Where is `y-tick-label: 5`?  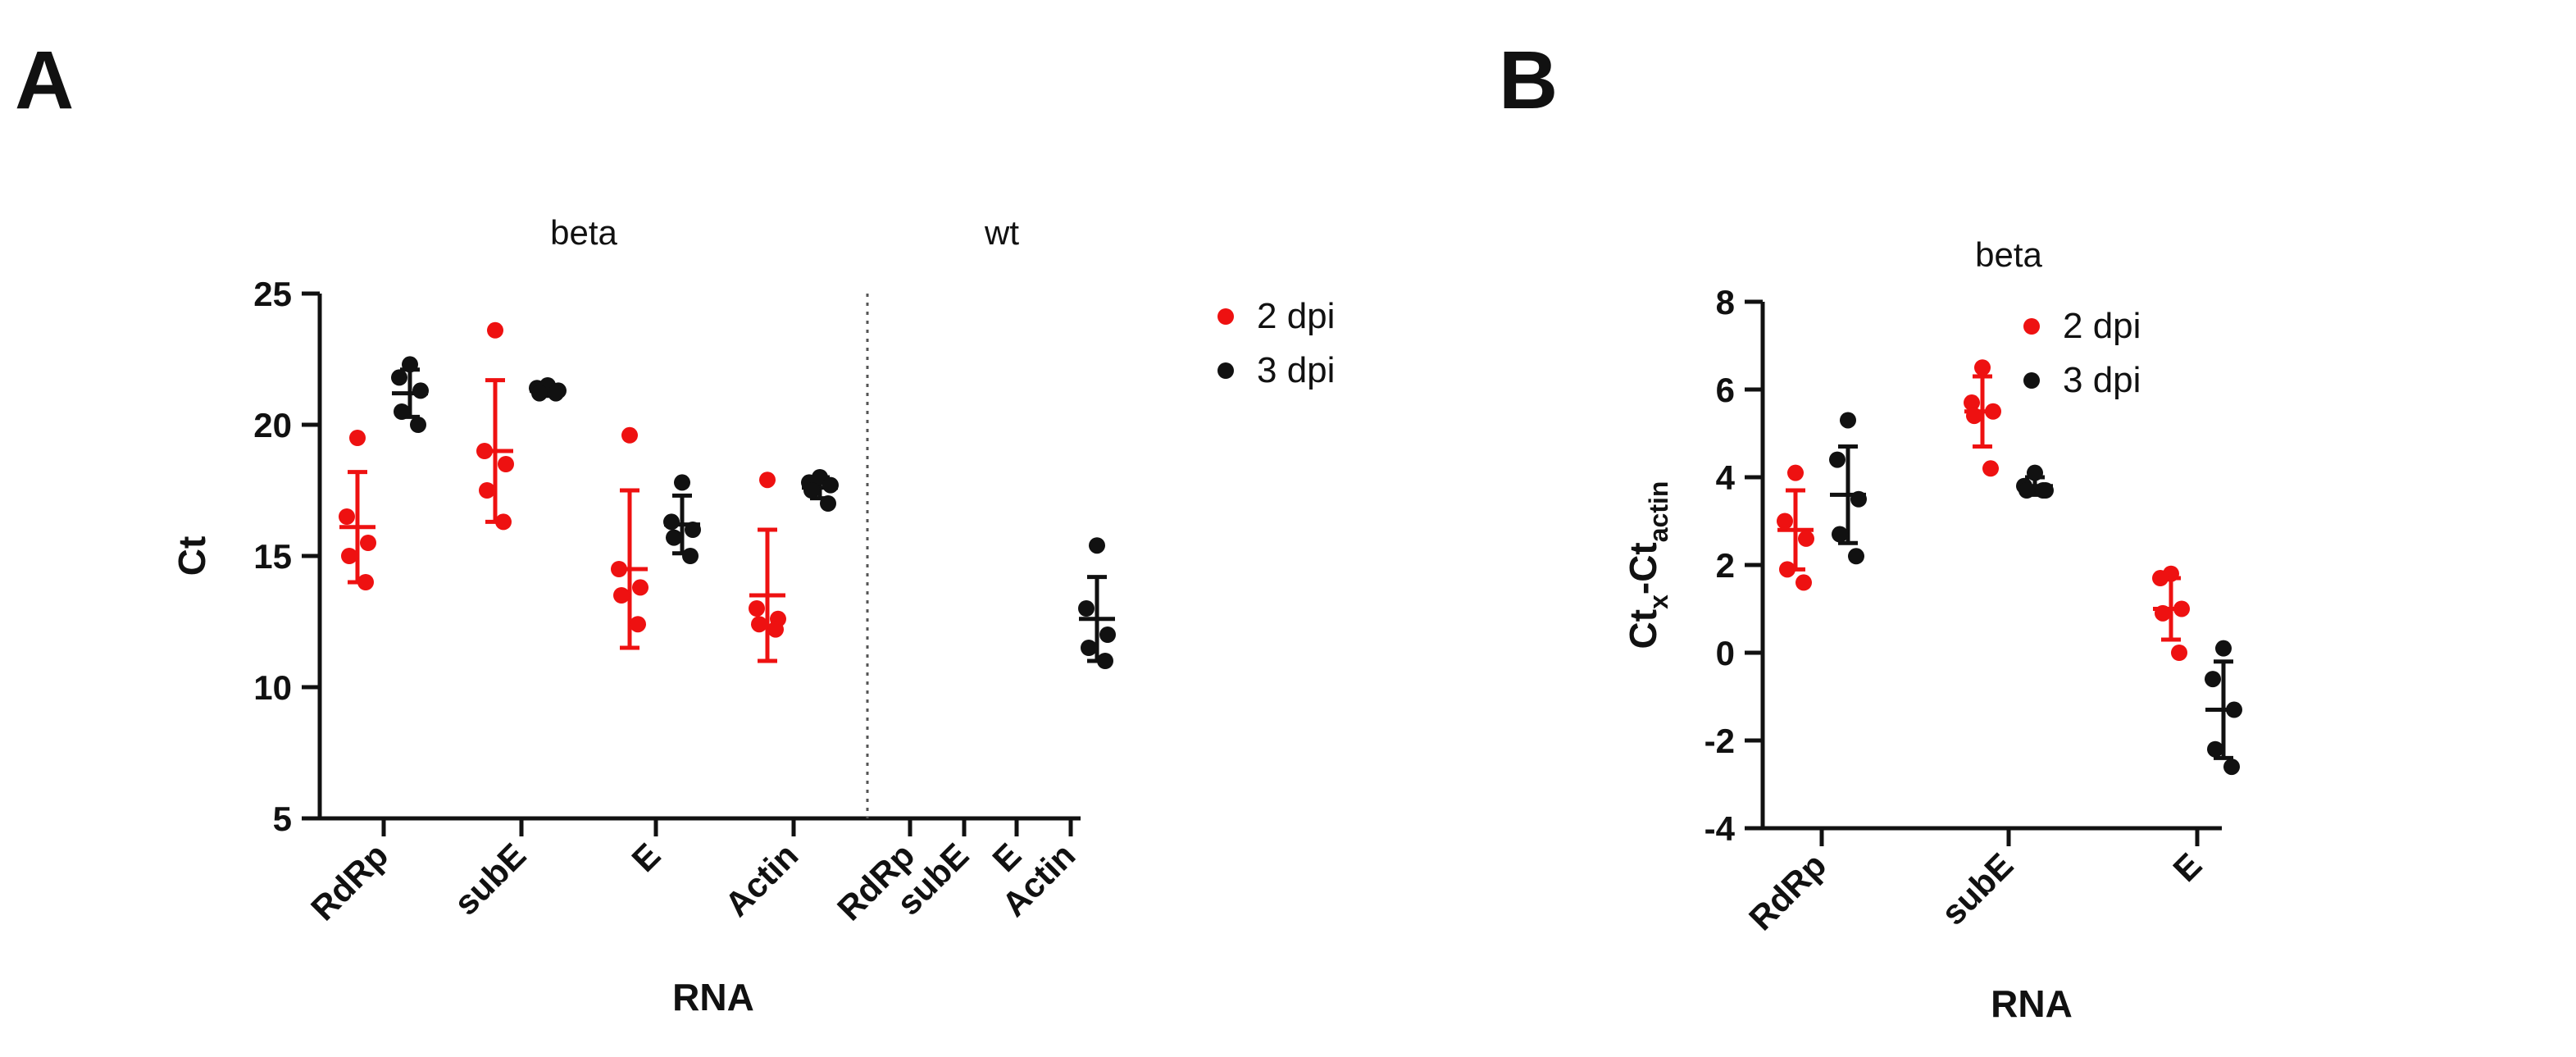
y-tick-label: 5 is located at coordinates (283, 819).